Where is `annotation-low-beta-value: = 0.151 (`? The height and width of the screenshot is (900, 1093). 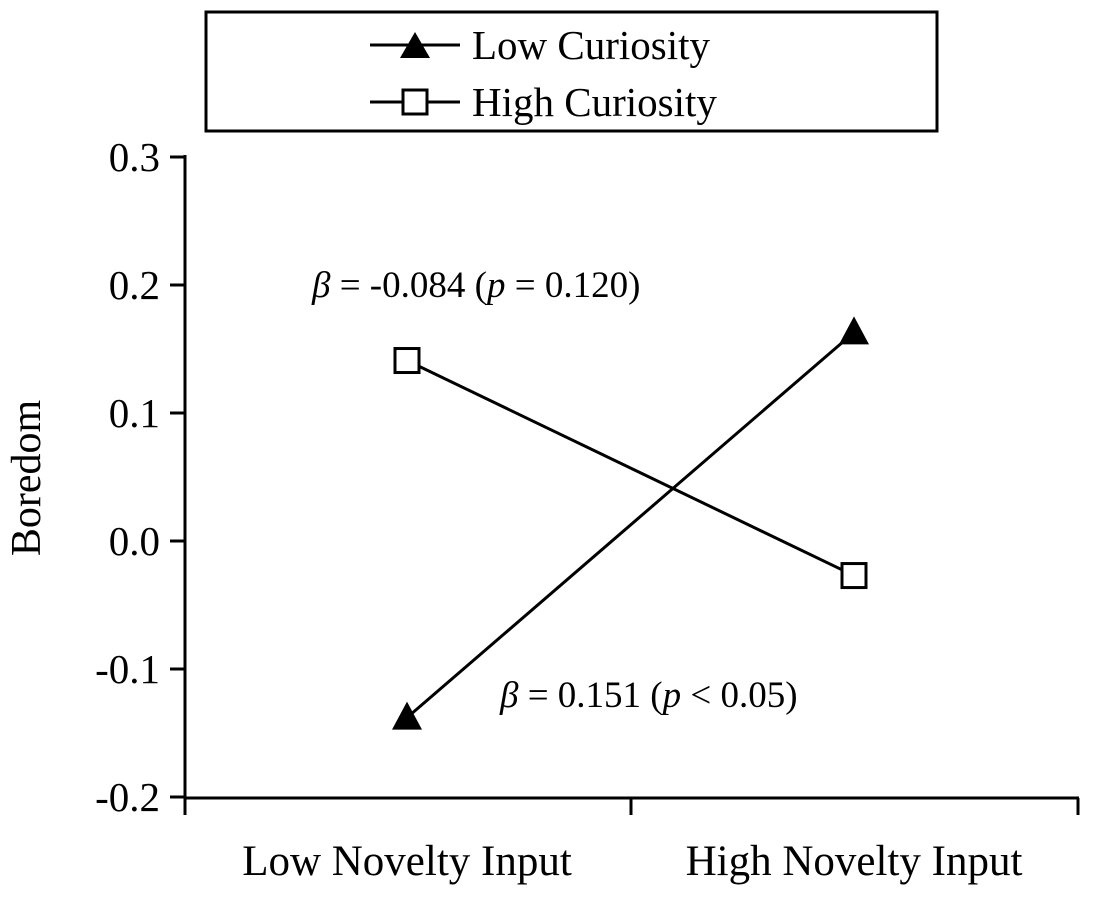 annotation-low-beta-value: = 0.151 ( is located at coordinates (590, 695).